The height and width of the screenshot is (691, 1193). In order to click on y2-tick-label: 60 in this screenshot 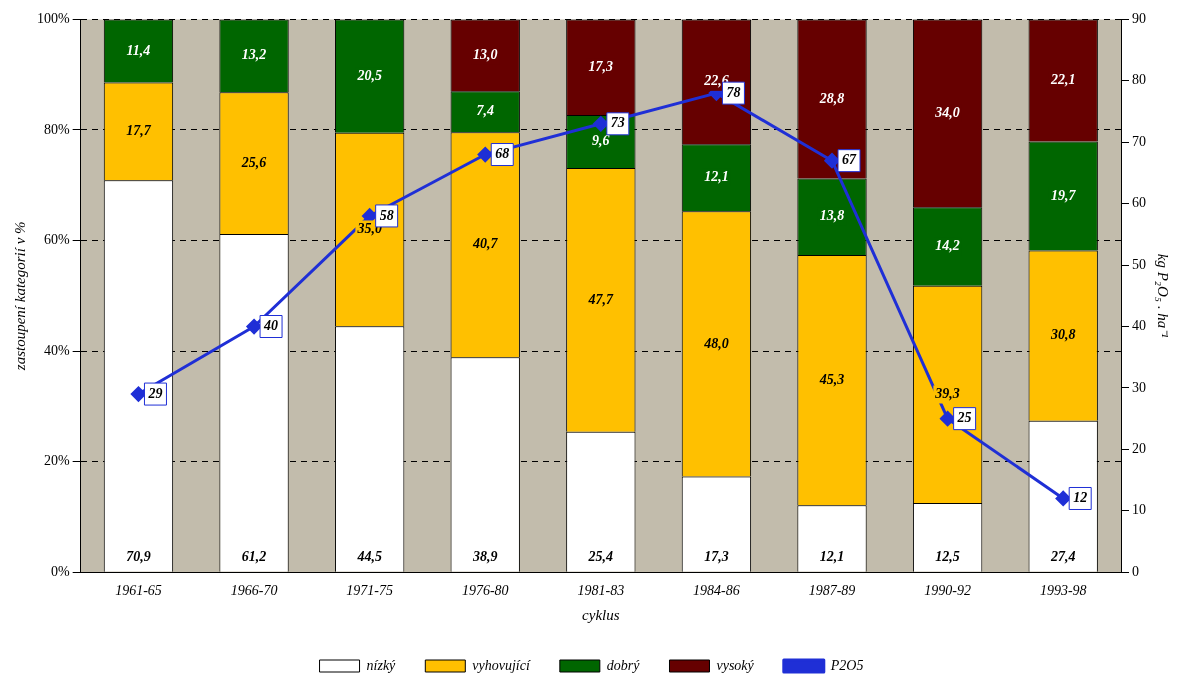, I will do `click(1139, 203)`.